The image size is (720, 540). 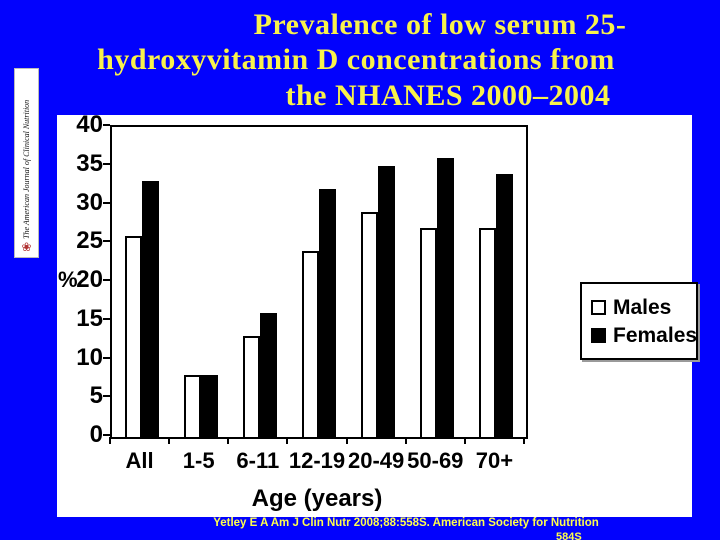 What do you see at coordinates (68, 279) in the screenshot?
I see `y-axis-label: %` at bounding box center [68, 279].